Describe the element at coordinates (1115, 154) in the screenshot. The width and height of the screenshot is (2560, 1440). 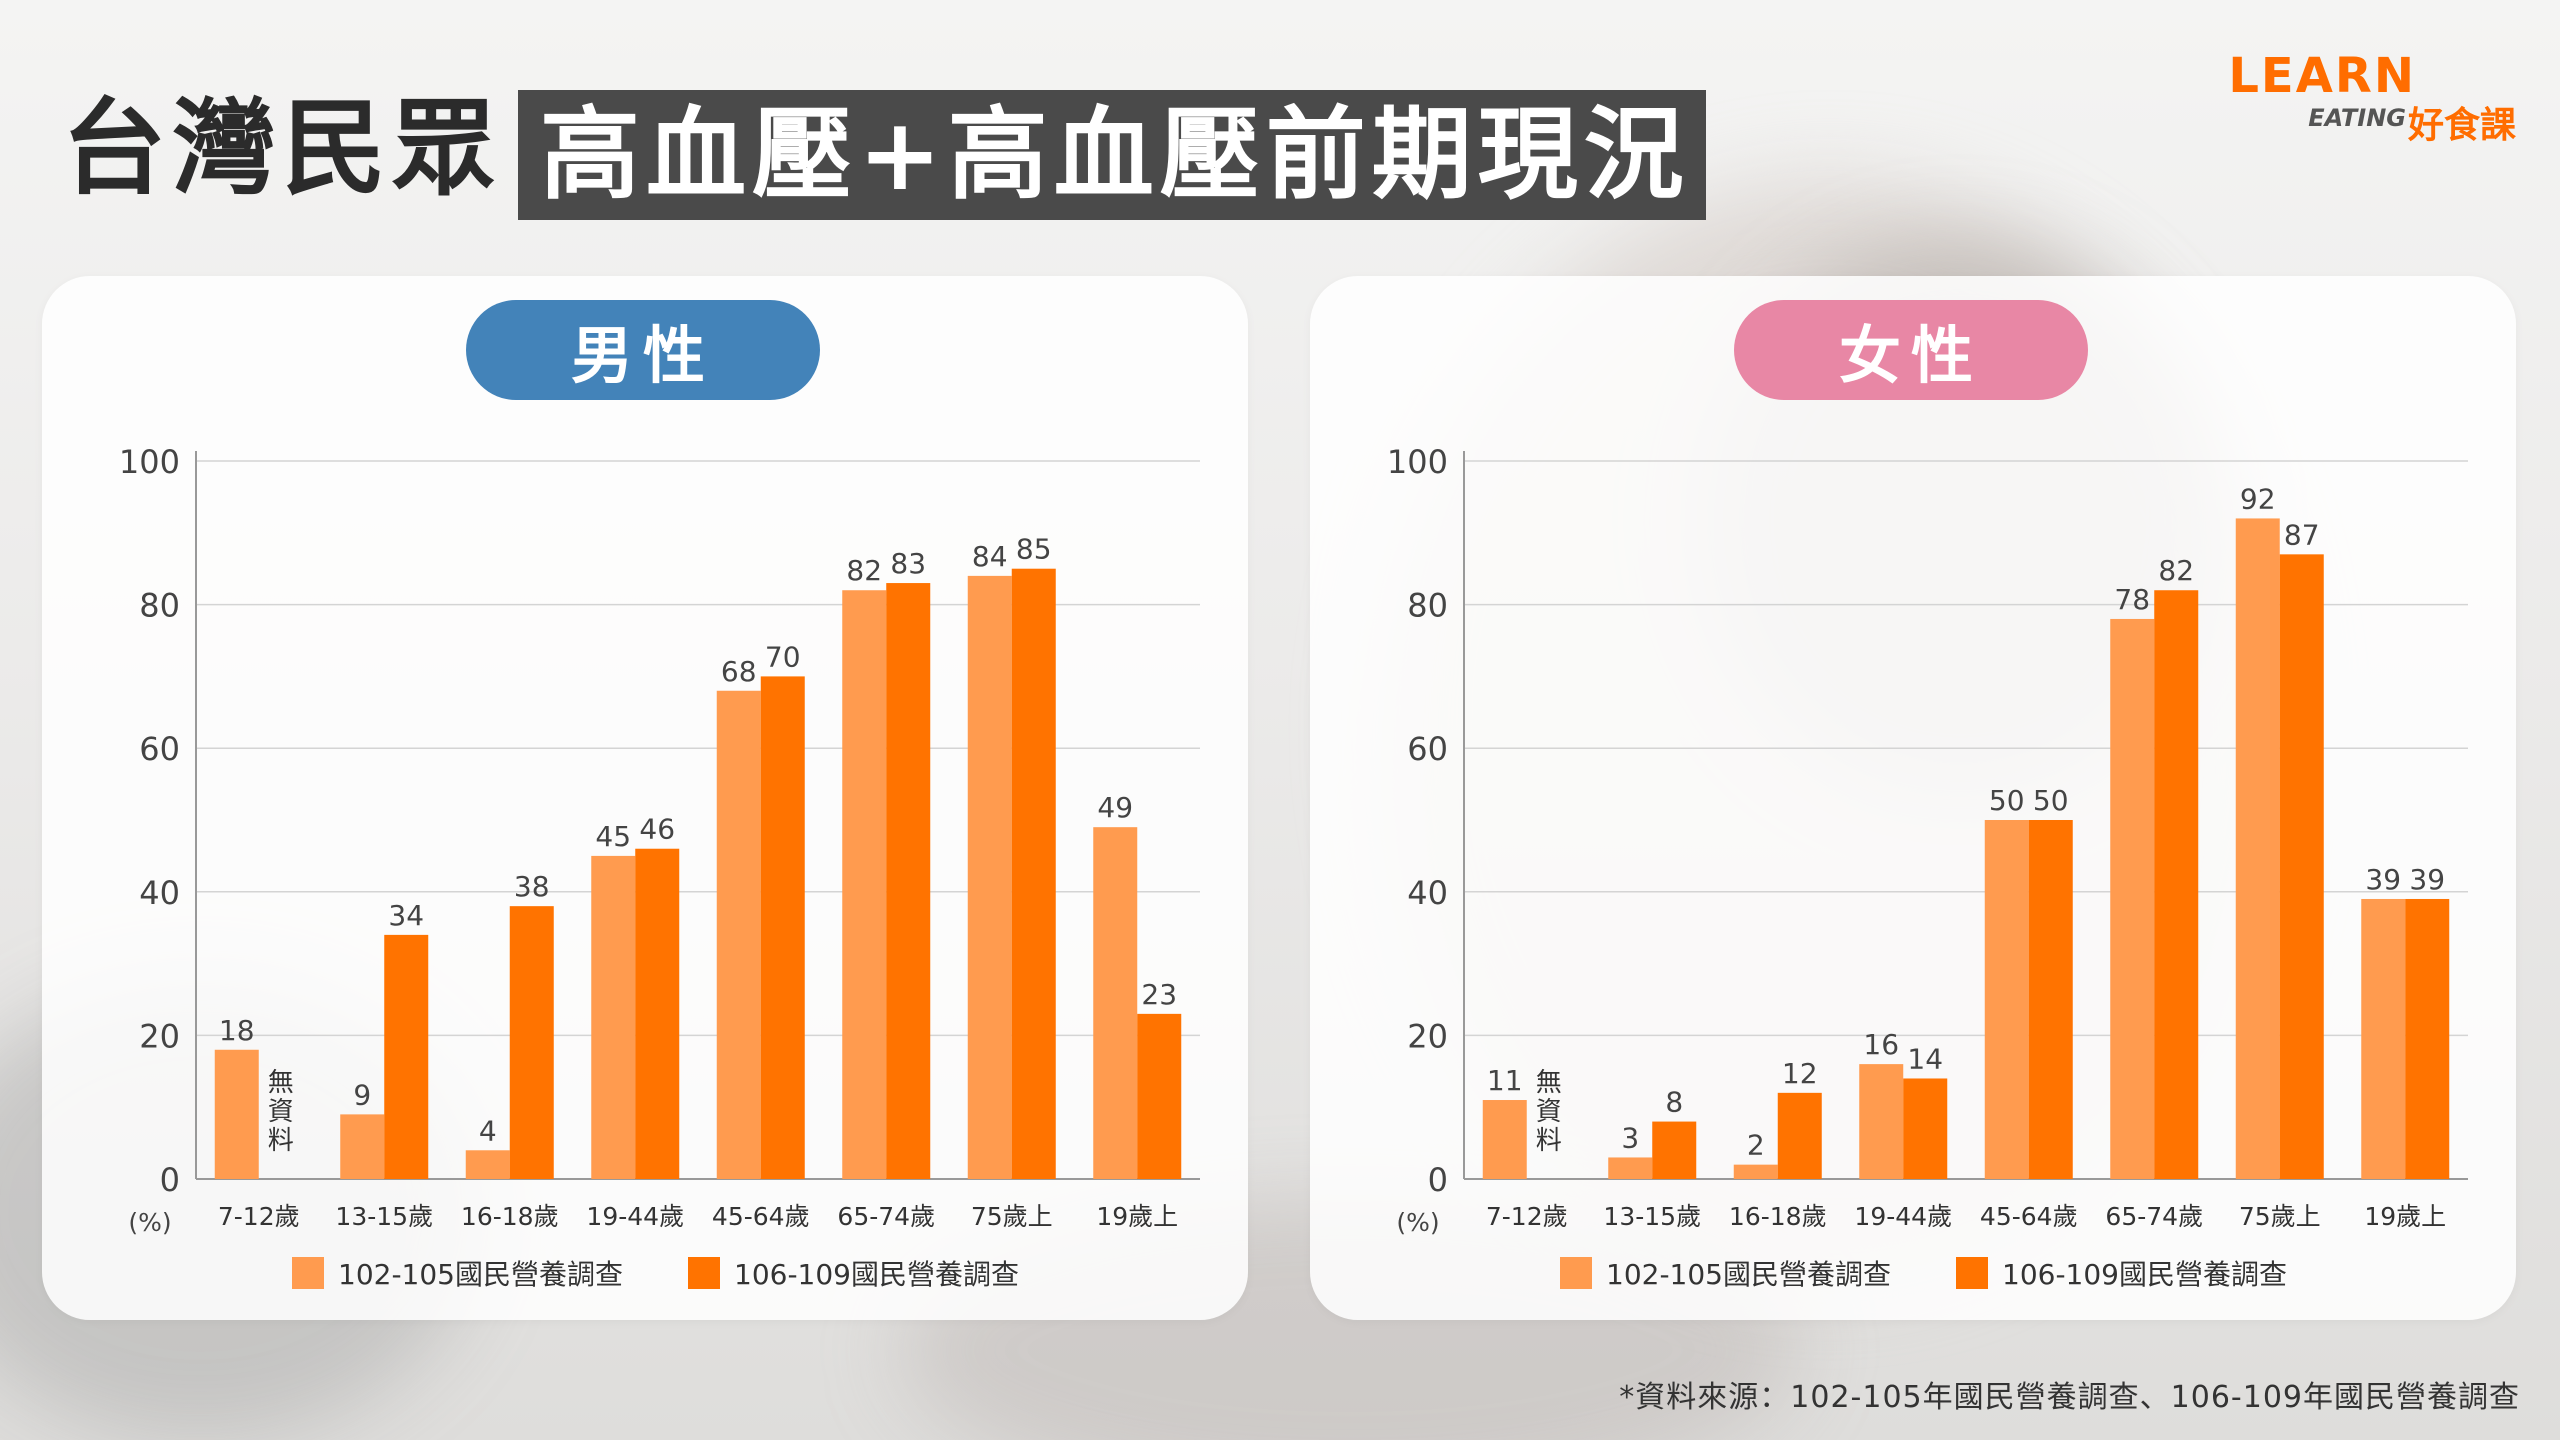
I see `page-title: 高血壓+高血壓前期現況` at that location.